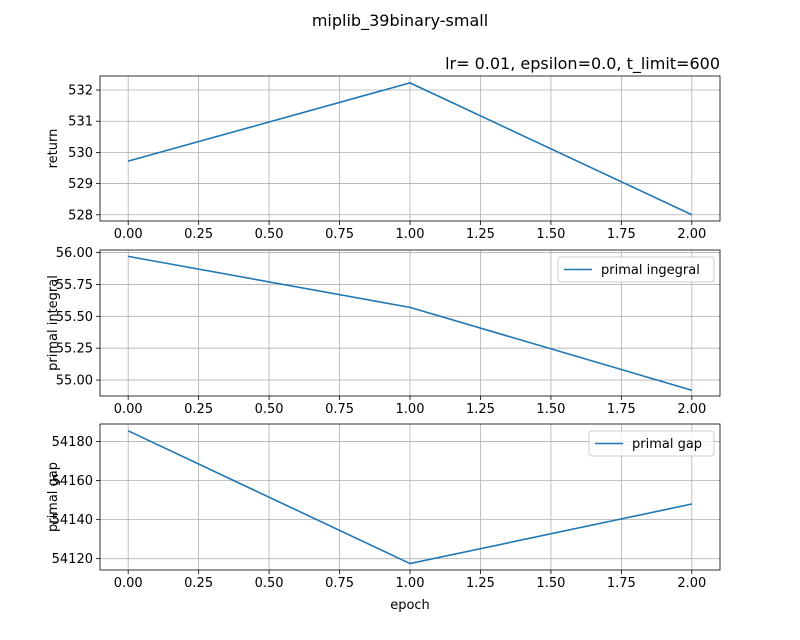 The width and height of the screenshot is (800, 640). I want to click on legend: primal ingegral, so click(636, 269).